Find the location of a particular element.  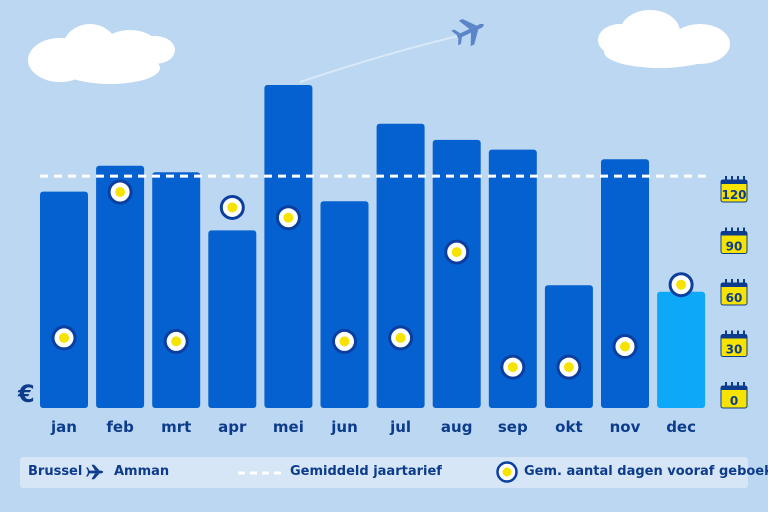

legend-destination: Amman is located at coordinates (142, 471).